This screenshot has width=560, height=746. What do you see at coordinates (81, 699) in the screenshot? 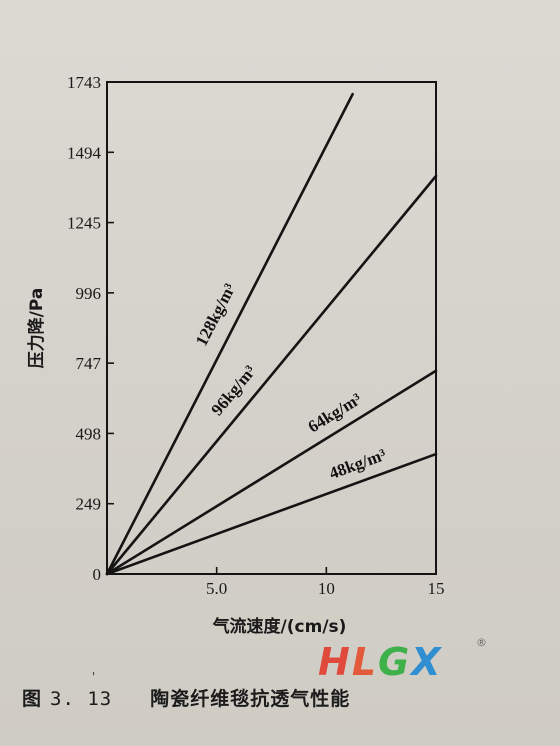
I see `figure-number: 3. 13` at bounding box center [81, 699].